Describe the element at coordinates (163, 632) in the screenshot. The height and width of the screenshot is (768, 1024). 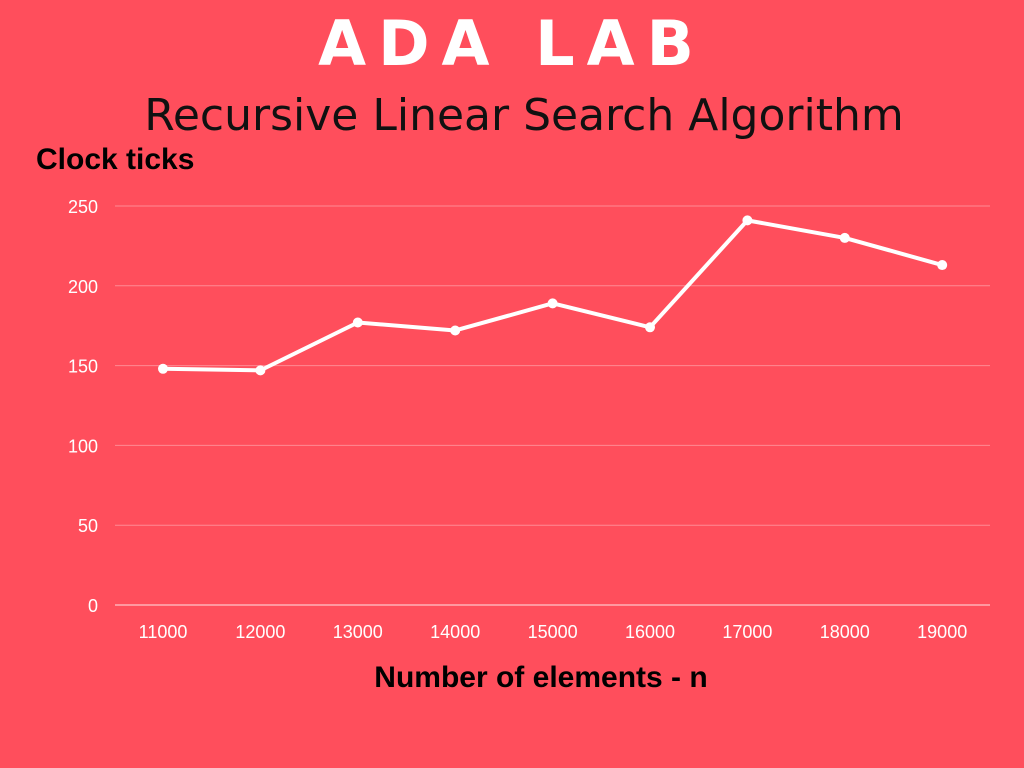
I see `x-tick-label: 11000` at that location.